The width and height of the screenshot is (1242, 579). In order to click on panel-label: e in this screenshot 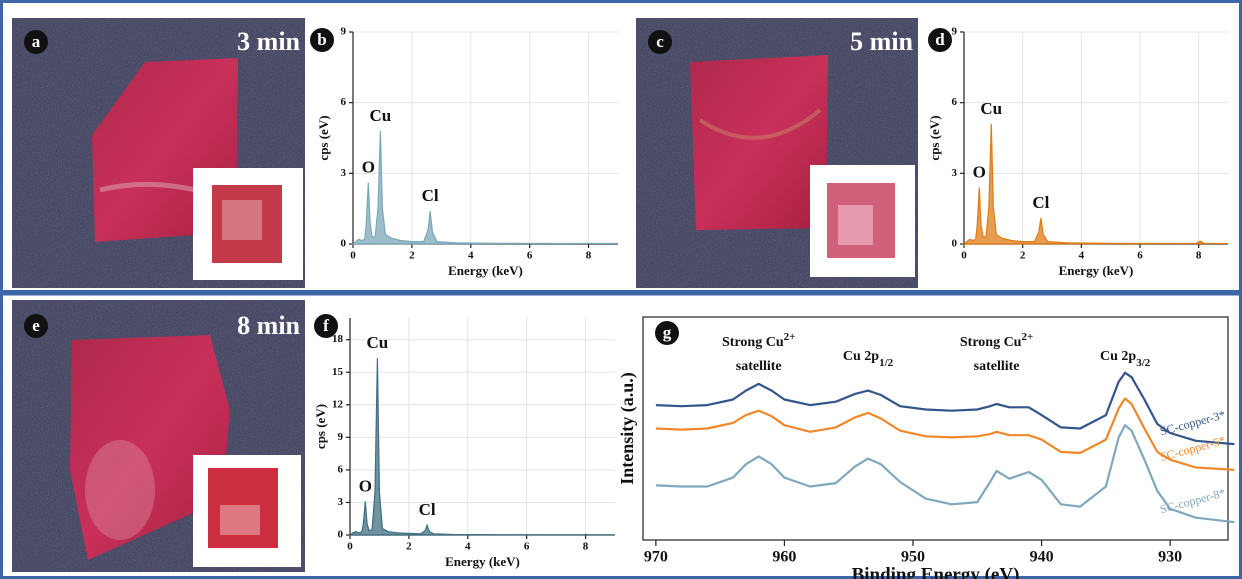, I will do `click(36, 325)`.